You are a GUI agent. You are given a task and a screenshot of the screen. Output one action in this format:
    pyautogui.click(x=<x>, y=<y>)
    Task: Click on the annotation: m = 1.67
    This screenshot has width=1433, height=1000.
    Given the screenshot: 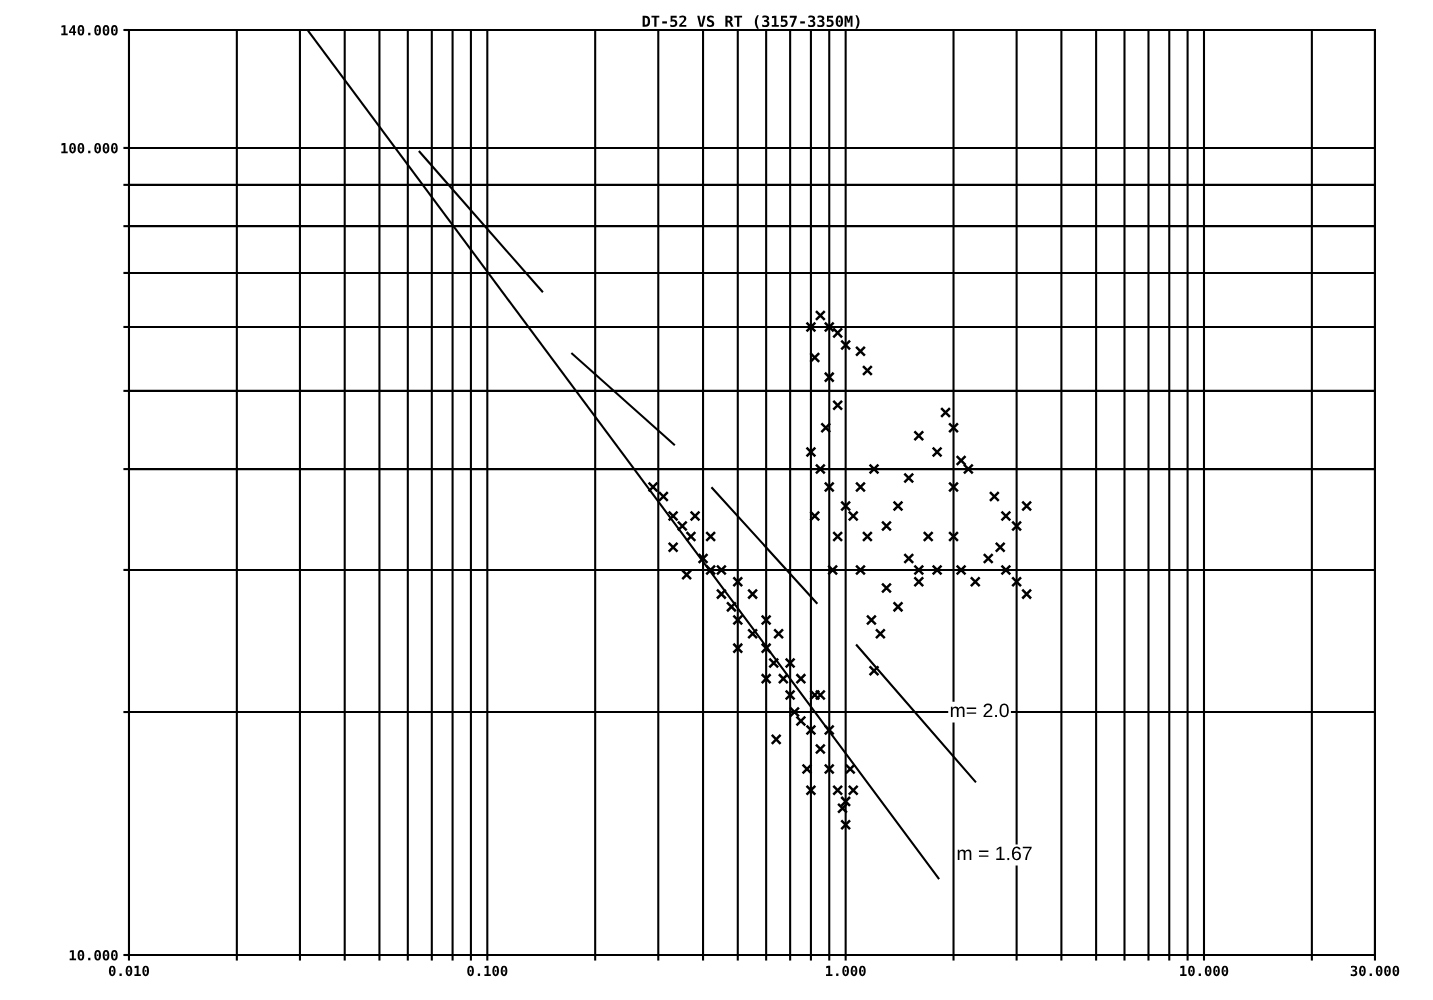 What is the action you would take?
    pyautogui.click(x=994, y=853)
    